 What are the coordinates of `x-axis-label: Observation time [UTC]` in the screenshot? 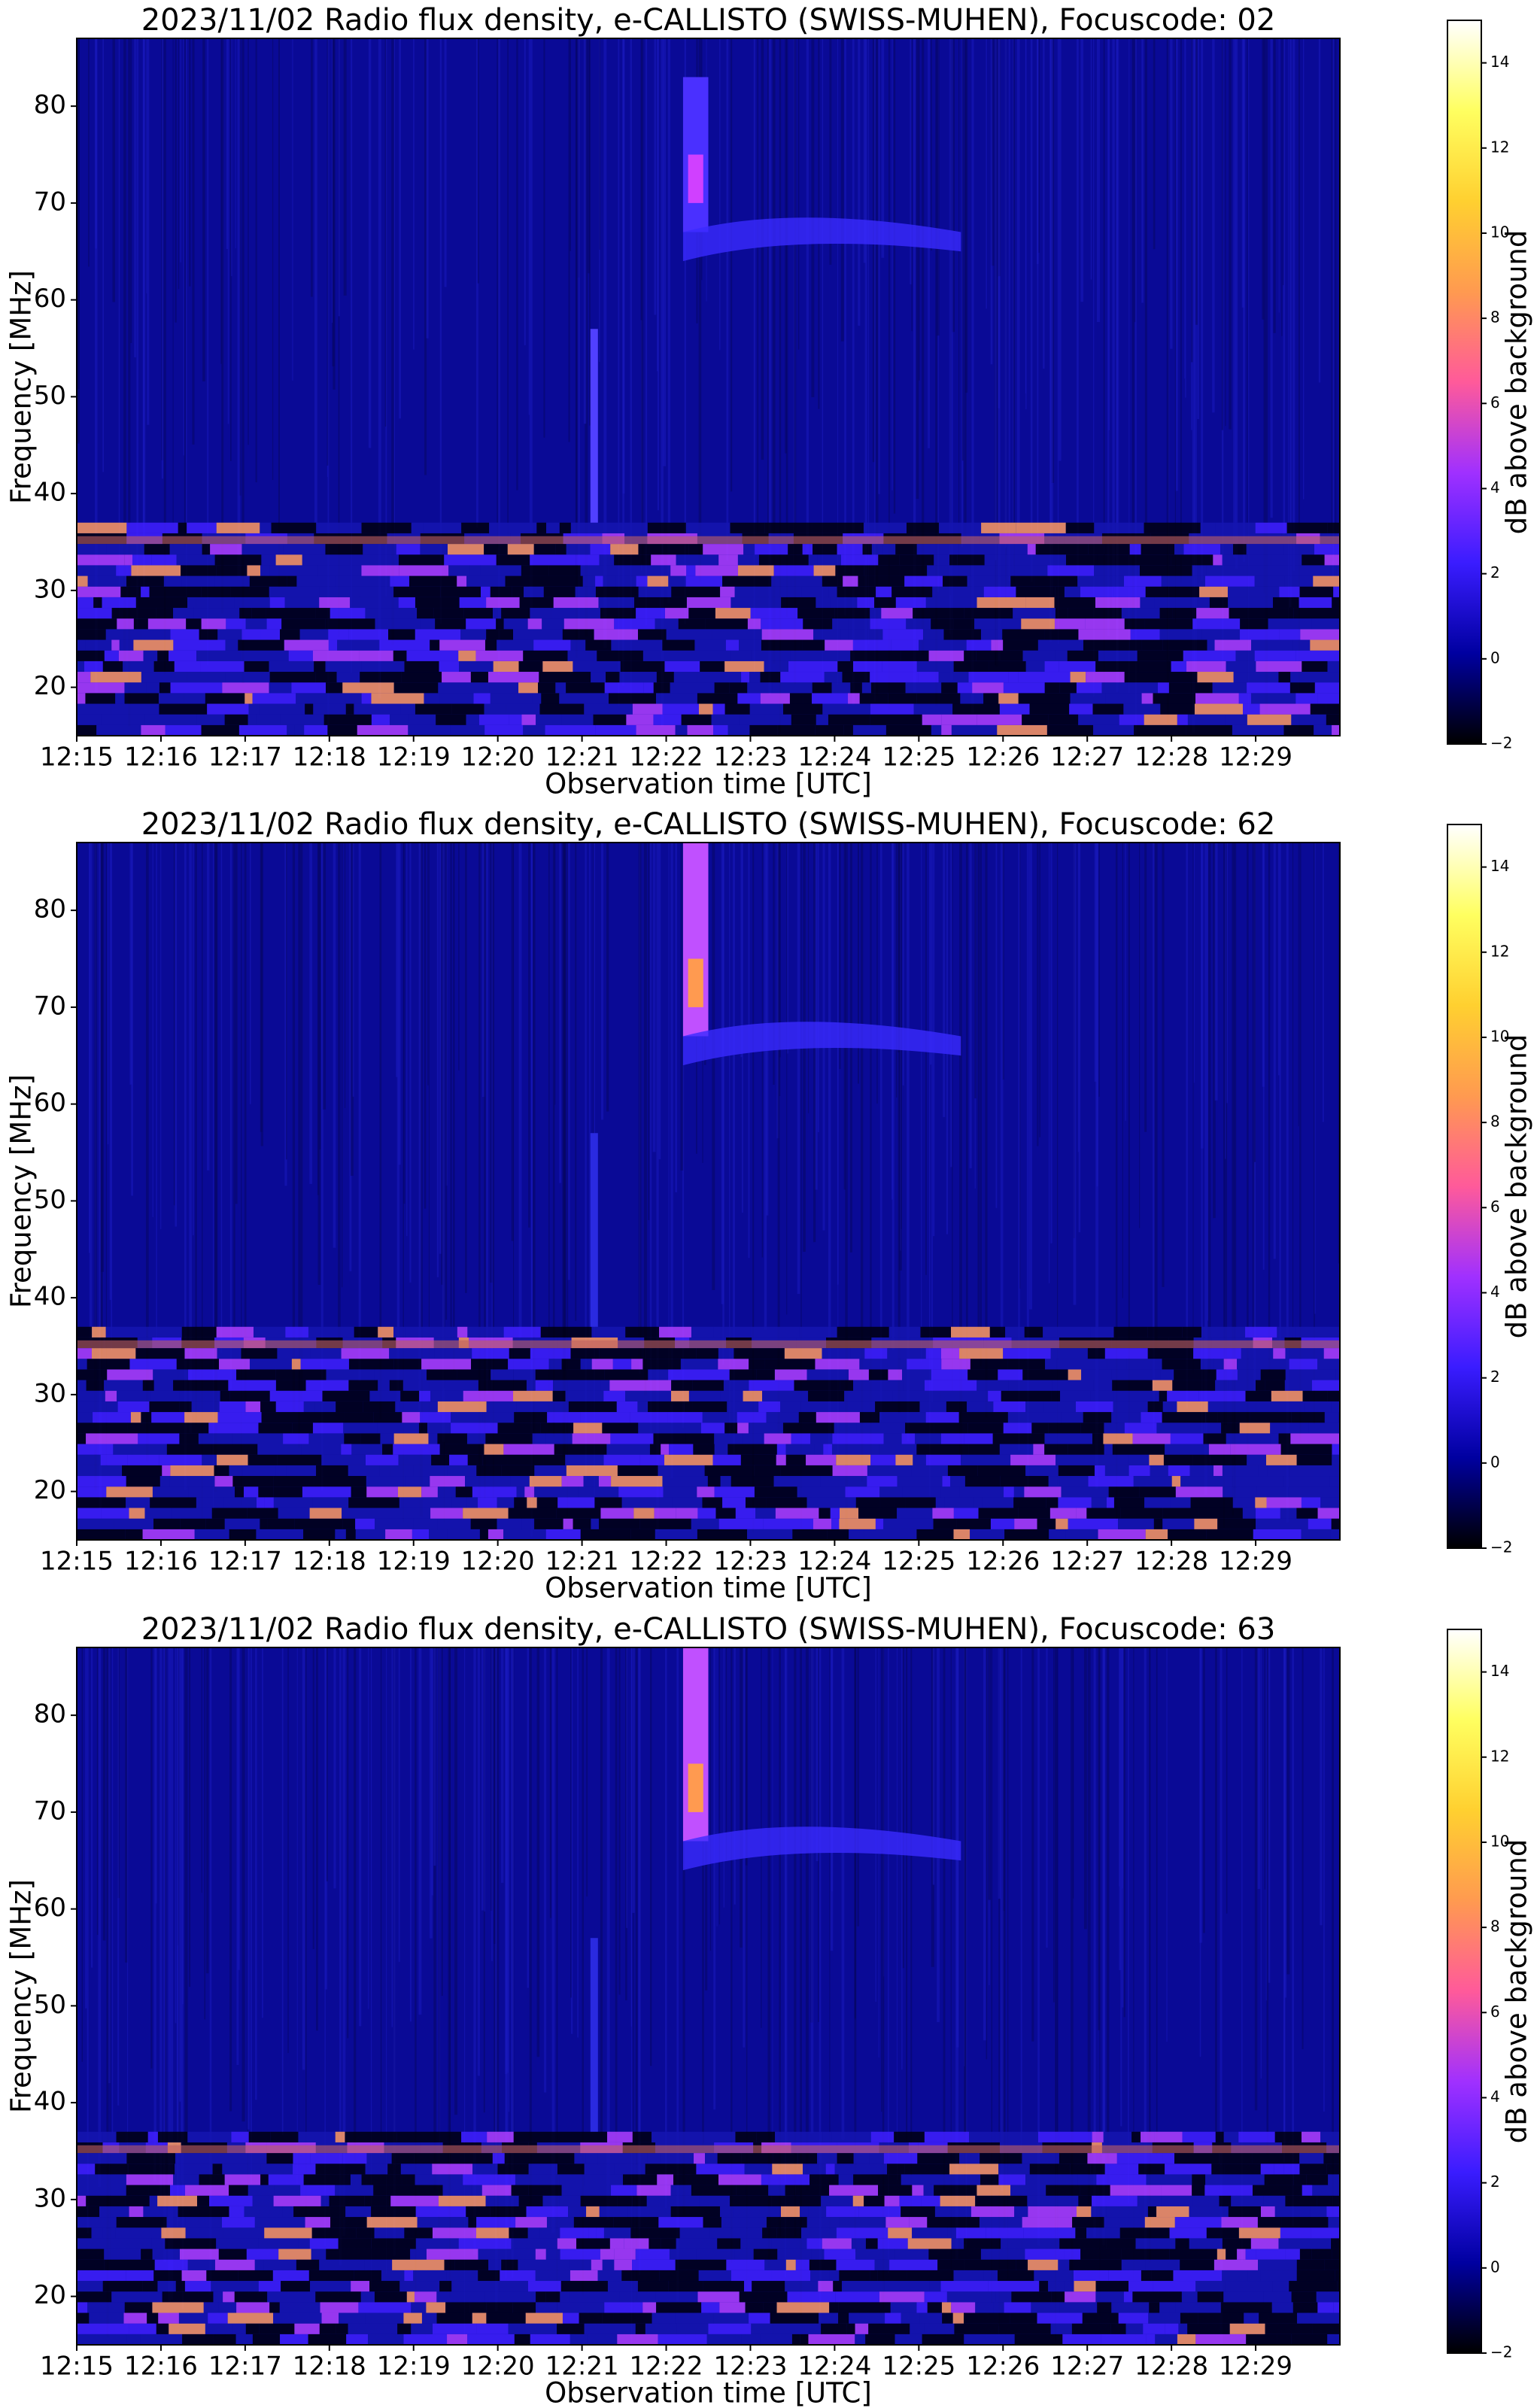 It's located at (708, 2392).